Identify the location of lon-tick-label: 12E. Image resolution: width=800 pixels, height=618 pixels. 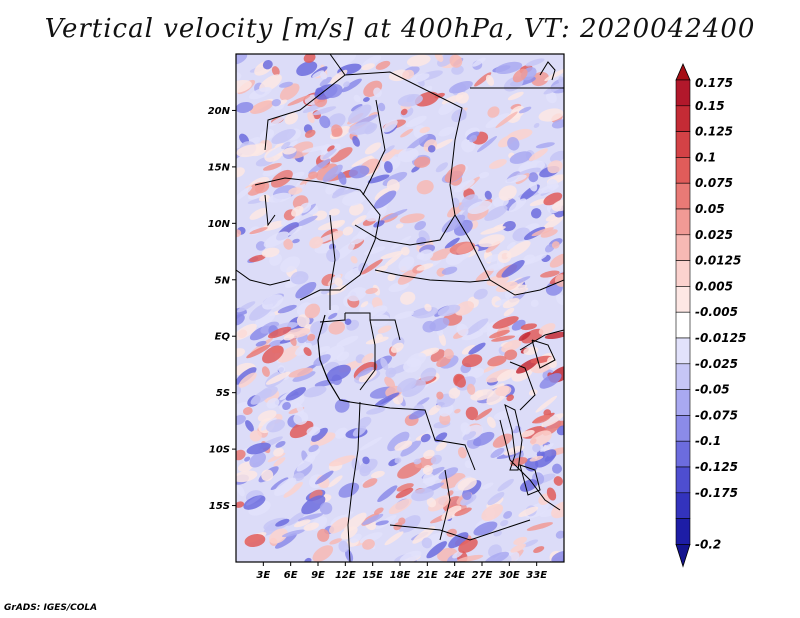
(345, 575).